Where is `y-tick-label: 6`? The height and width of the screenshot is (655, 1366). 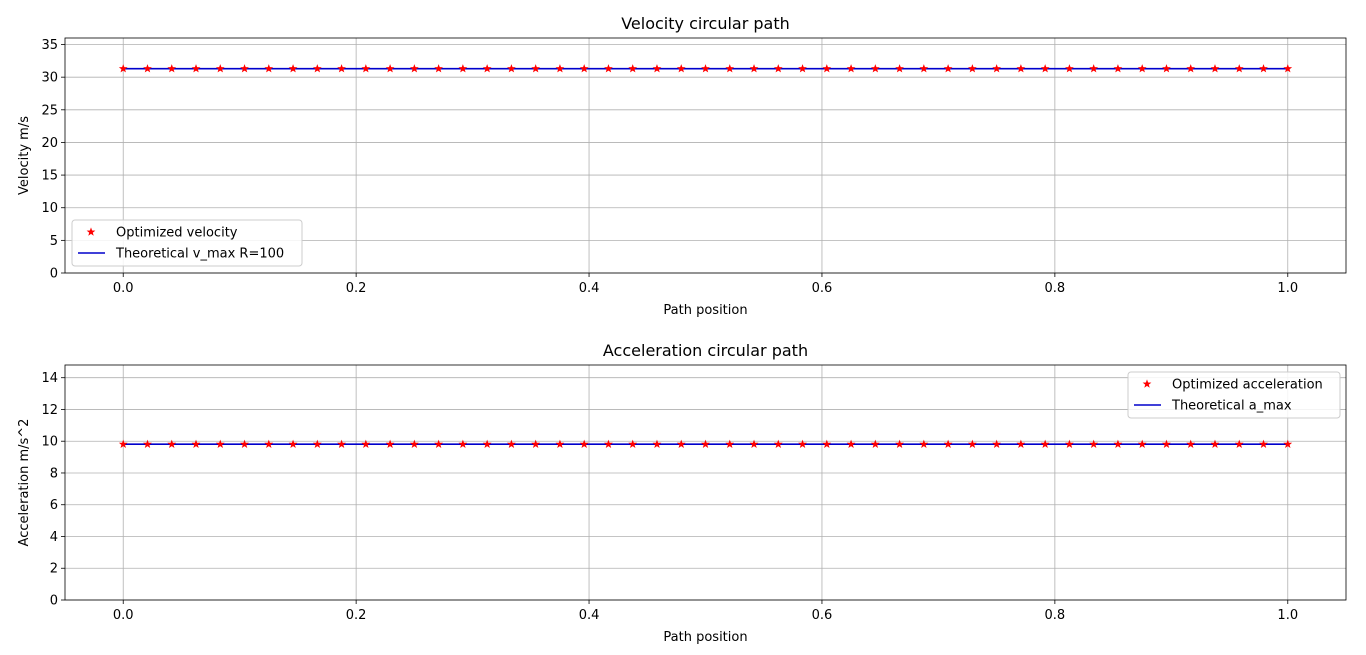
y-tick-label: 6 is located at coordinates (54, 505).